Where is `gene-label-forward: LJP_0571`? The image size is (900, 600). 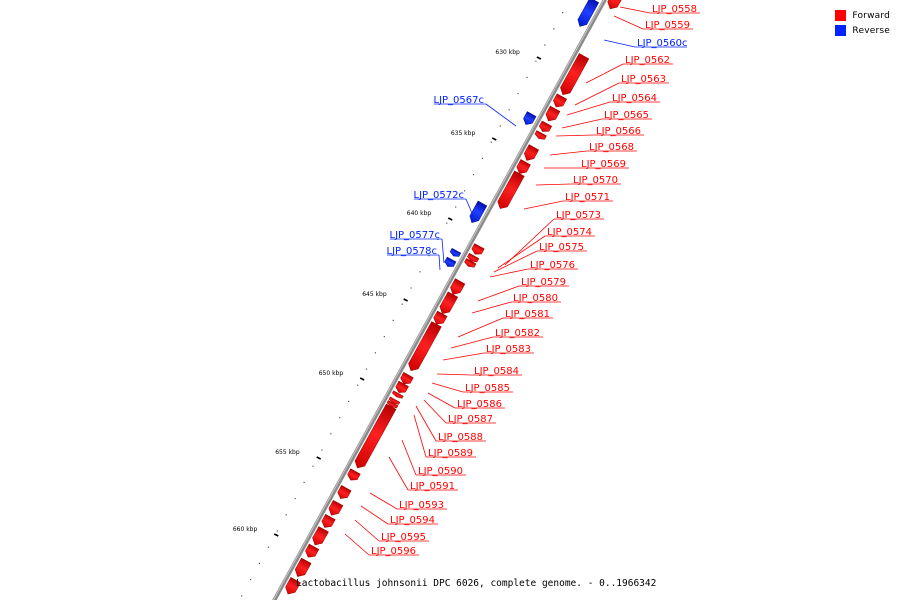
gene-label-forward: LJP_0571 is located at coordinates (587, 197).